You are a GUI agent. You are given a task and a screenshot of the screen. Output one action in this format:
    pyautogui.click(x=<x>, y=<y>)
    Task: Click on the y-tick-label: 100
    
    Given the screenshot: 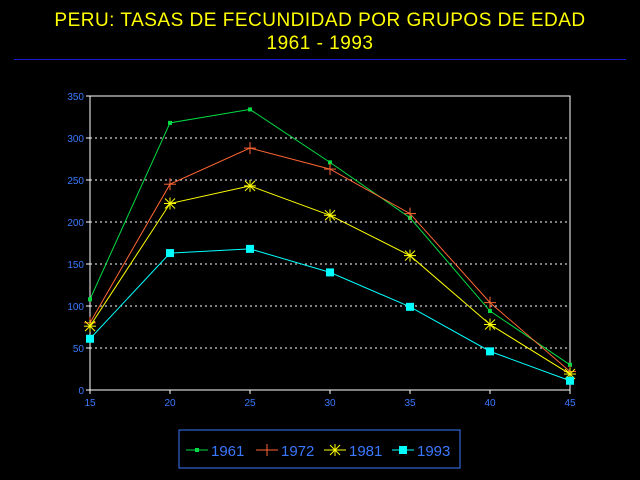 What is the action you would take?
    pyautogui.click(x=75, y=307)
    